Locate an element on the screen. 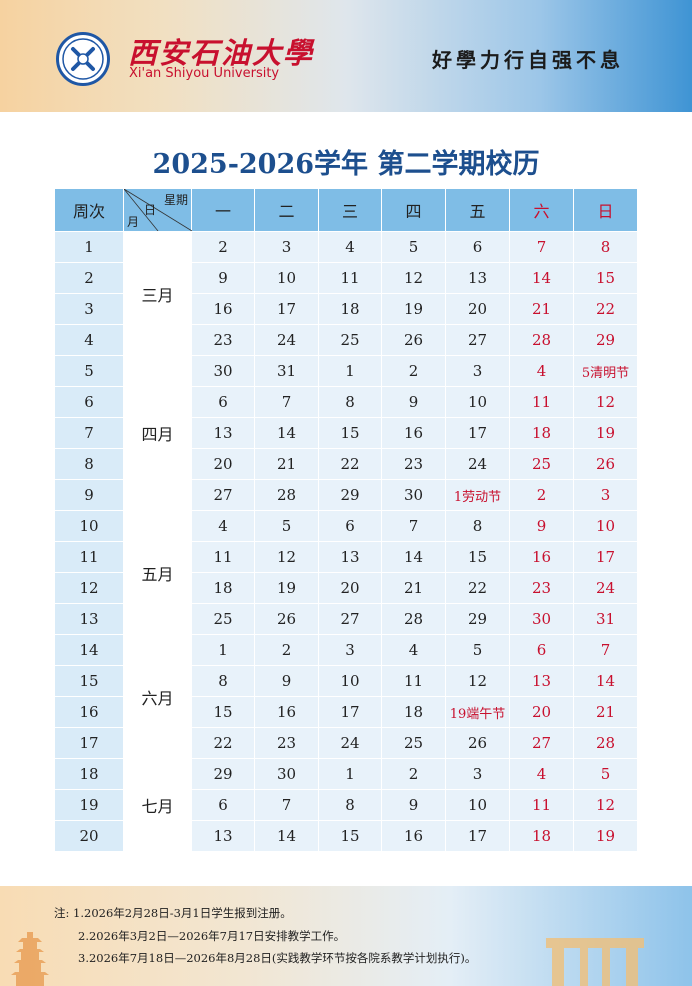 The width and height of the screenshot is (692, 986). calendar-week-row: 14 六月 1 2 3 4 5 6 7 is located at coordinates (346, 696).